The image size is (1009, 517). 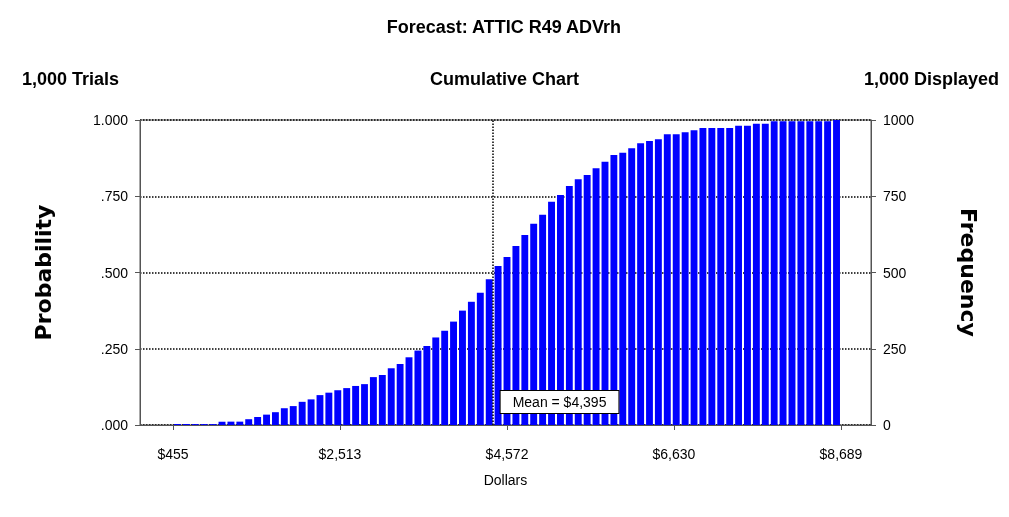 What do you see at coordinates (507, 454) in the screenshot?
I see `x-tick-label: $4,572` at bounding box center [507, 454].